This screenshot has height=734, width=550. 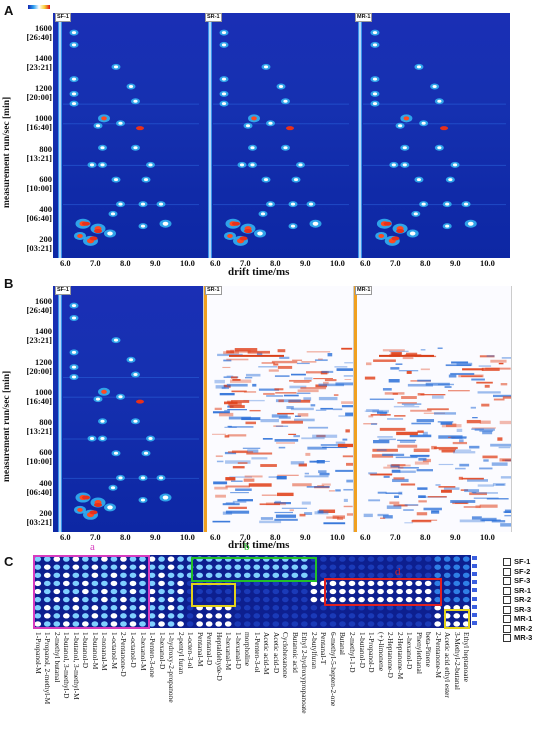 What do you see at coordinates (247, 547) in the screenshot?
I see `group-b-label: b` at bounding box center [247, 547].